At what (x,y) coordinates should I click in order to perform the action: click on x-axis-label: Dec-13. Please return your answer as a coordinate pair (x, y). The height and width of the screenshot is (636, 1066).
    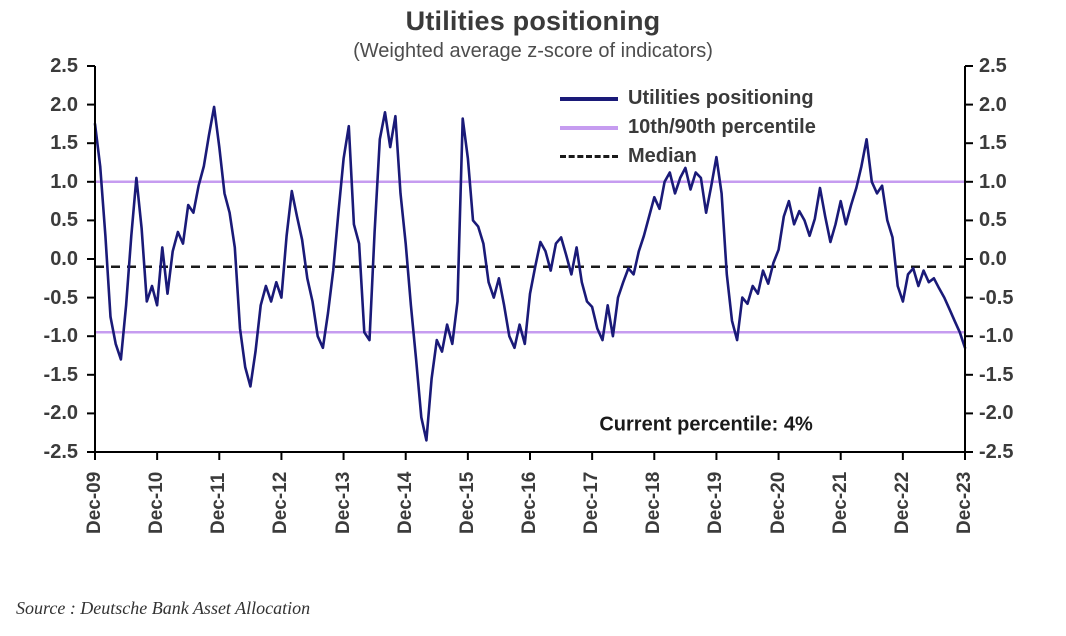
    Looking at the image, I should click on (343, 502).